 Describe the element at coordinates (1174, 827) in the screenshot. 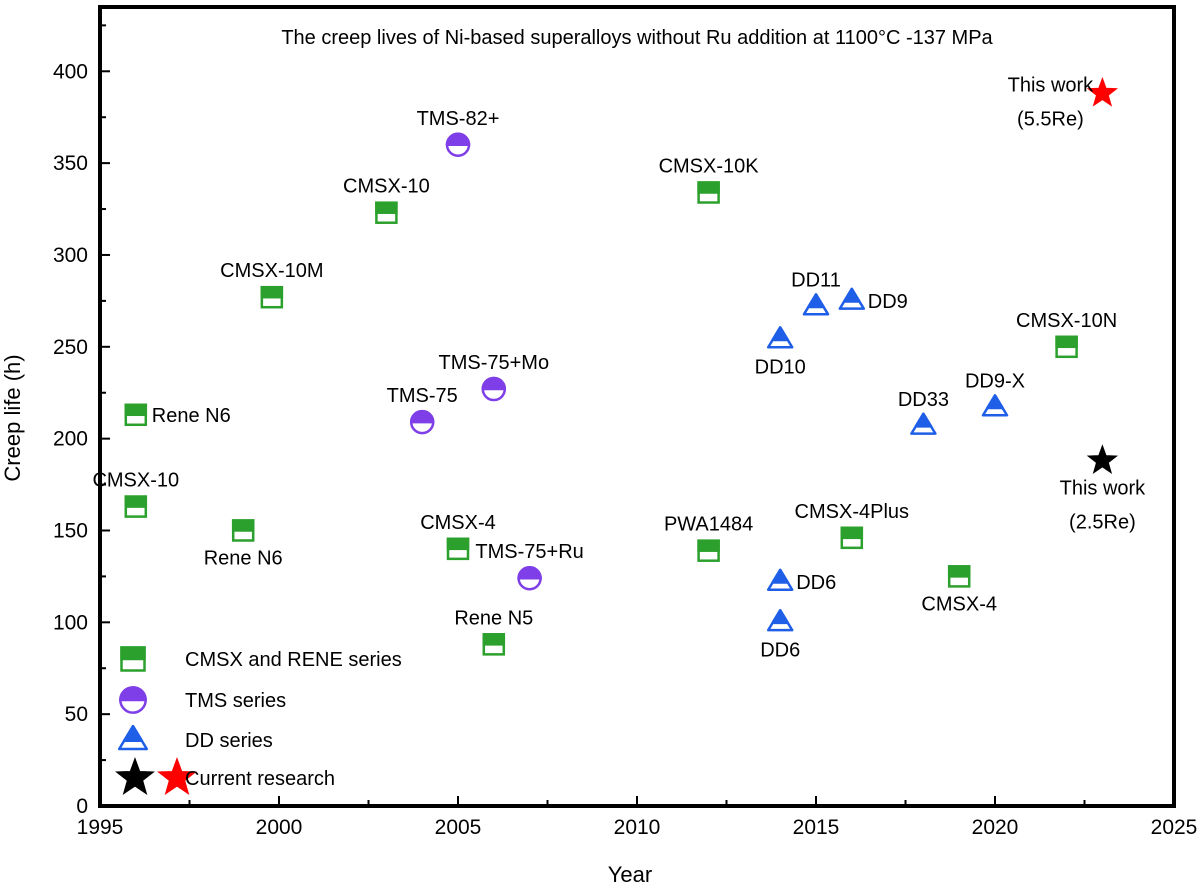

I see `x-tick-label: 2025` at that location.